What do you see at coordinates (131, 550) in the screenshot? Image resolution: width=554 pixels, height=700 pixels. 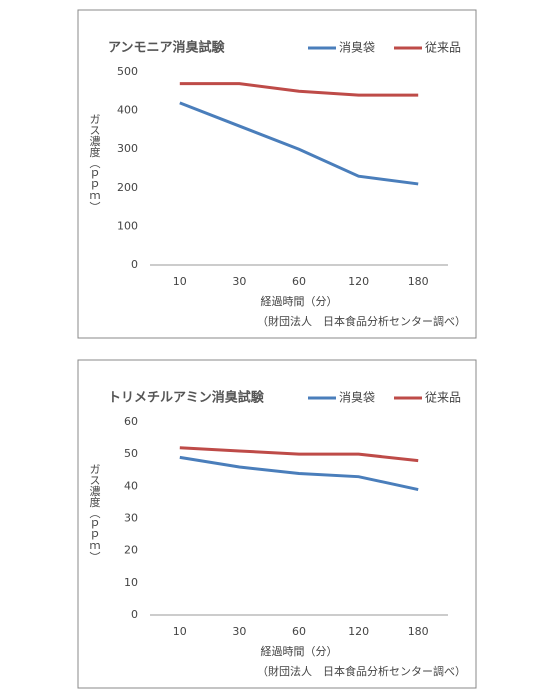 I see `y-tick-label: 20` at bounding box center [131, 550].